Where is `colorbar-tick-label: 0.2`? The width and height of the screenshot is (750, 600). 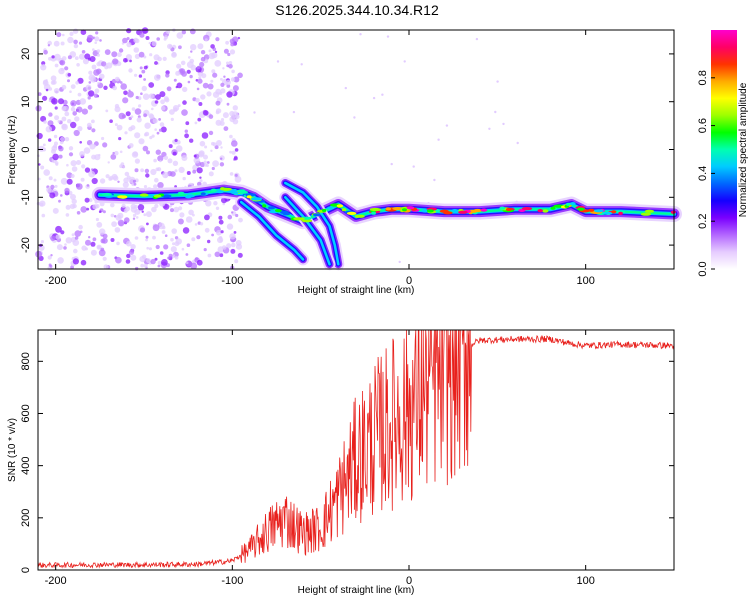 colorbar-tick-label: 0.2 is located at coordinates (703, 221).